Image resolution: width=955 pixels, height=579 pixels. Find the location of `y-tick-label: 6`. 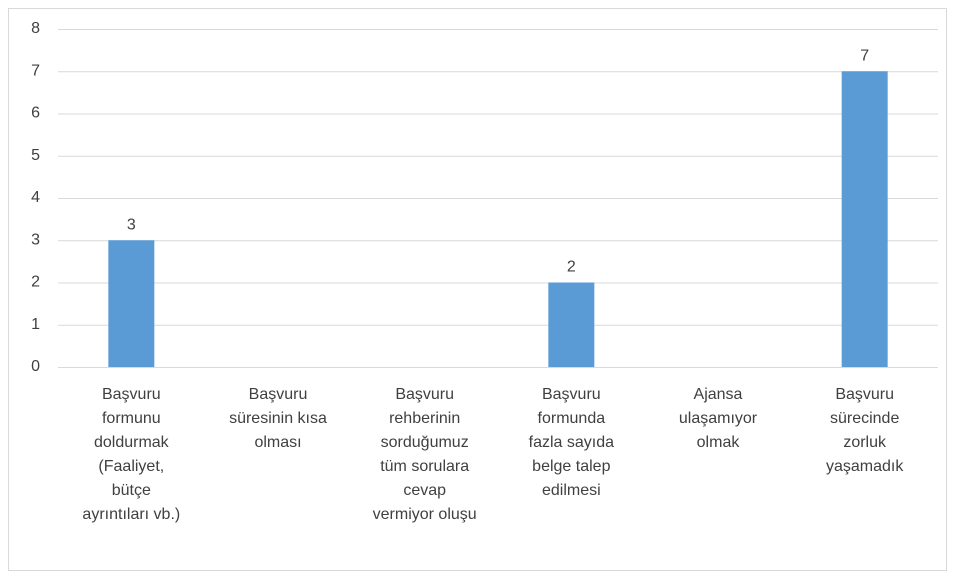

y-tick-label: 6 is located at coordinates (35, 113).